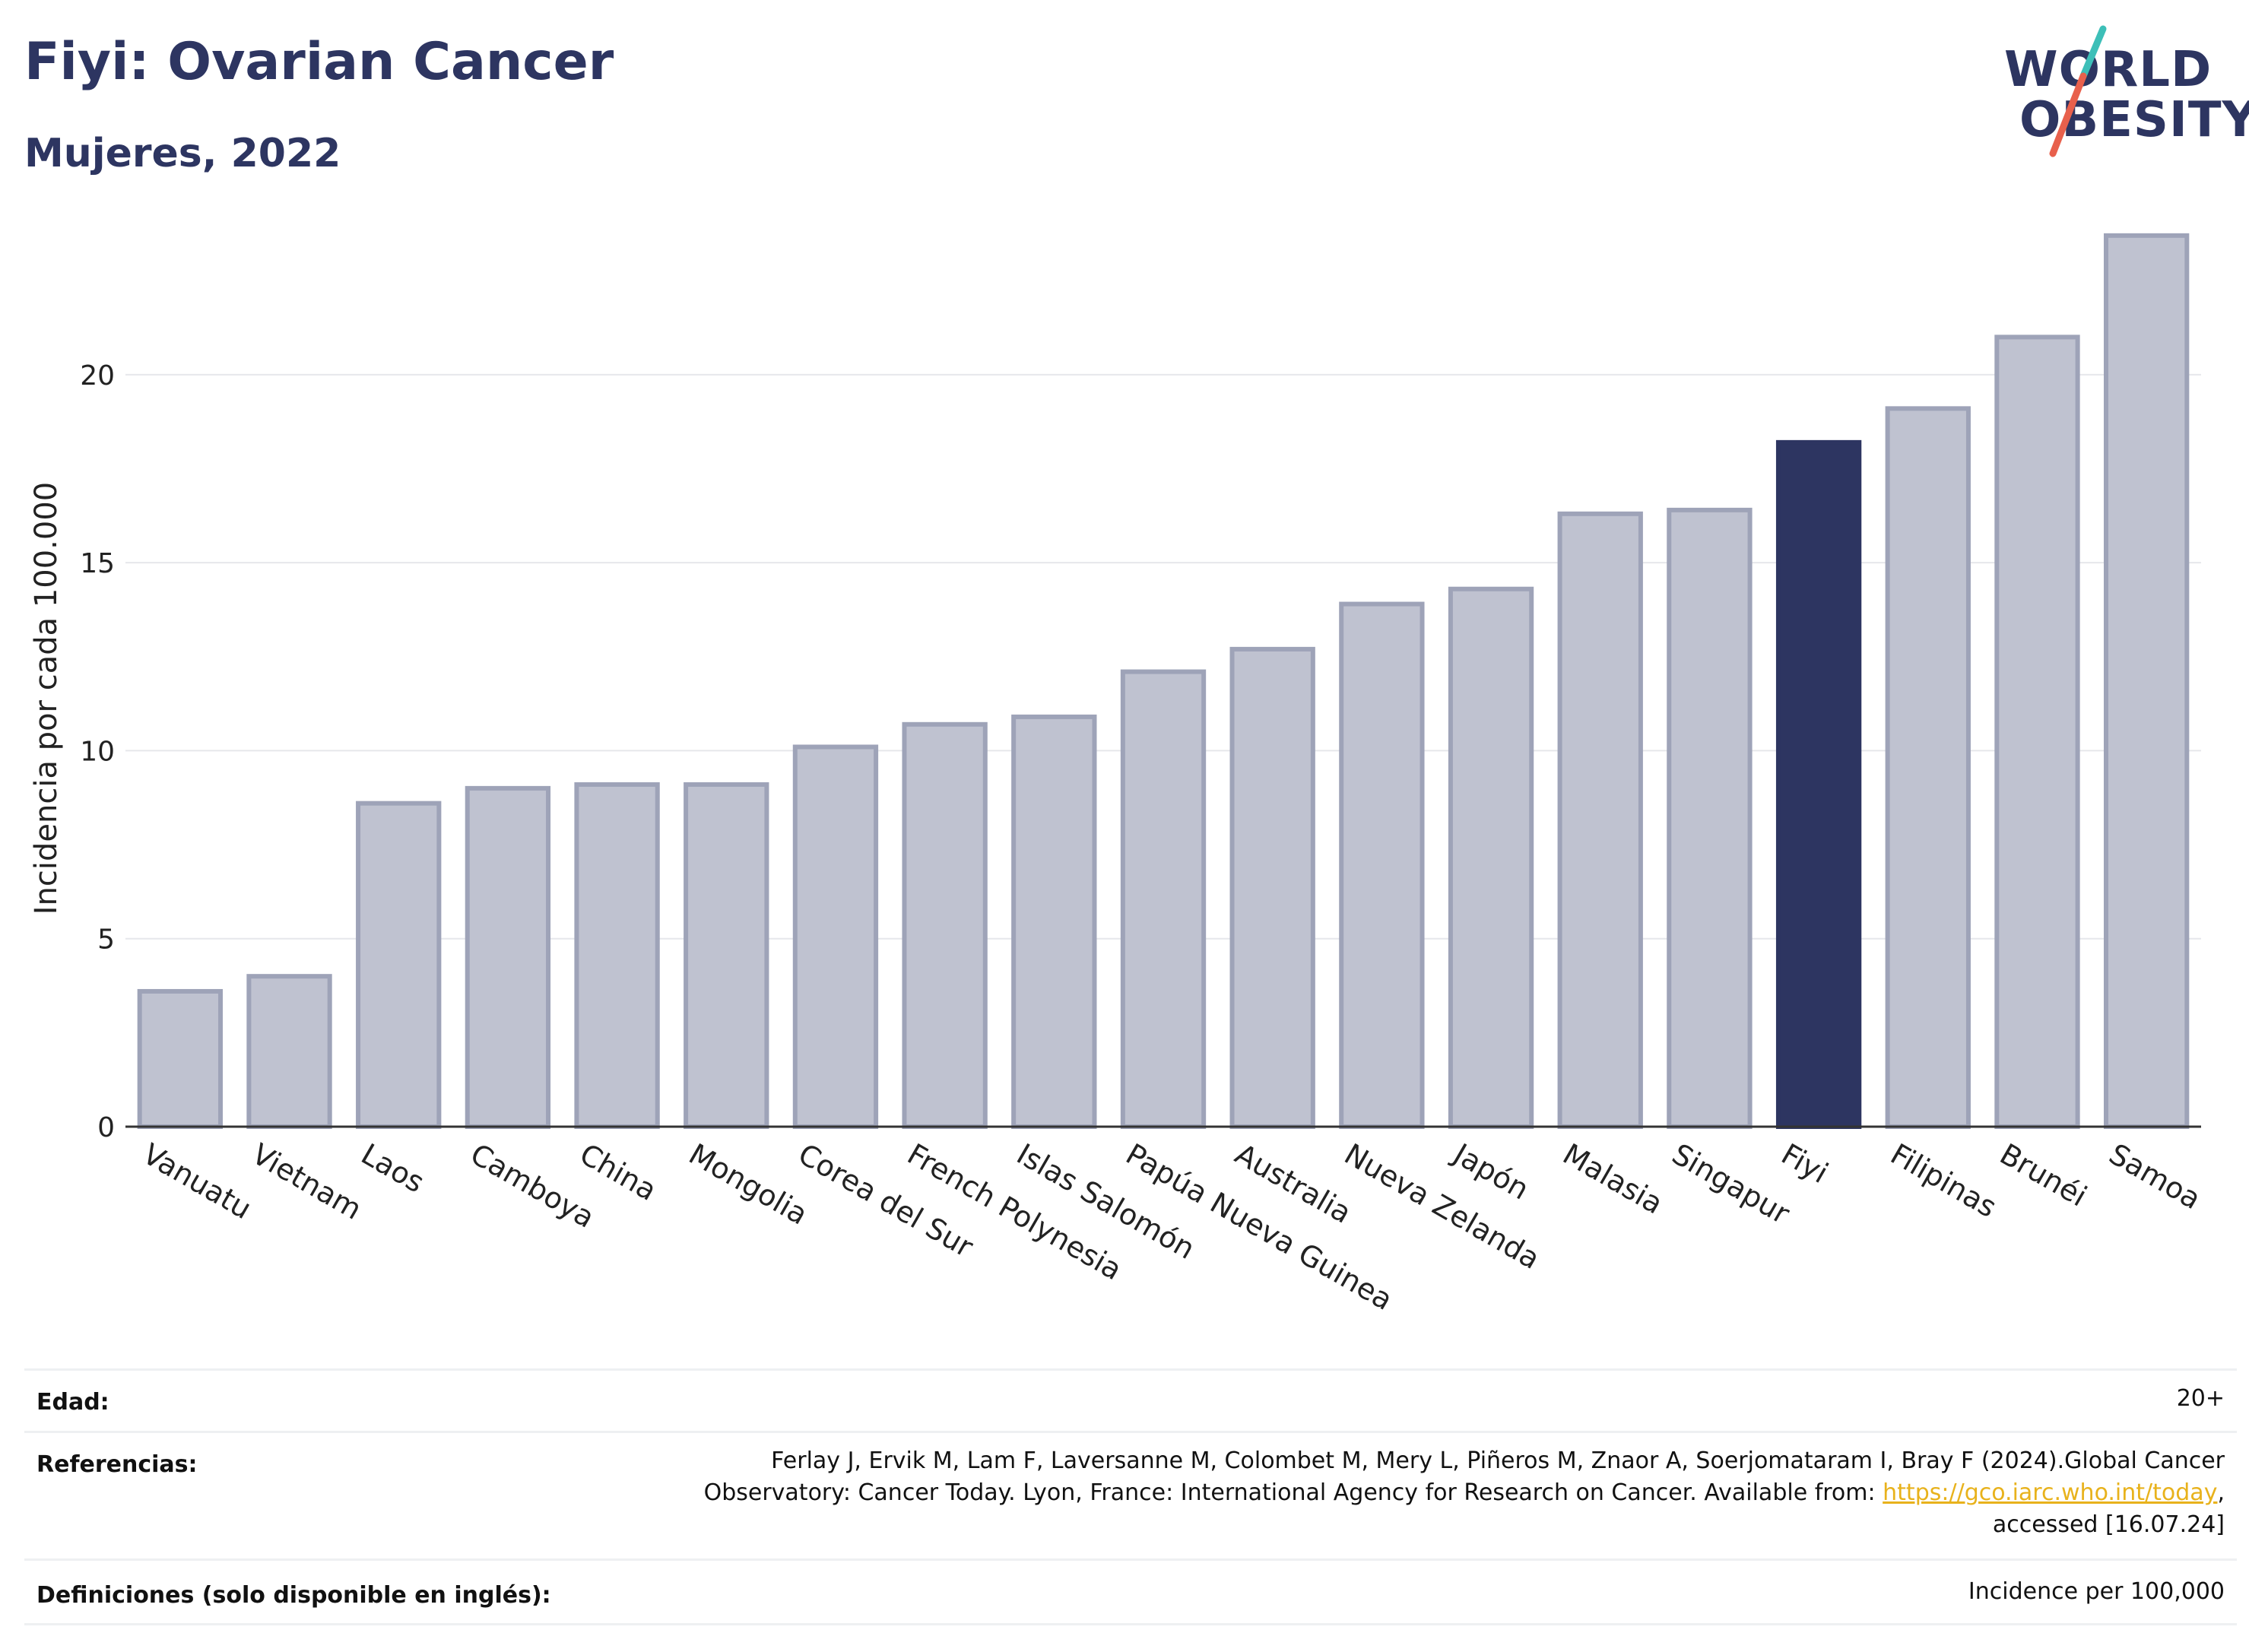 This screenshot has height=1652, width=2249. I want to click on x-tick-label: Malasia, so click(1612, 1179).